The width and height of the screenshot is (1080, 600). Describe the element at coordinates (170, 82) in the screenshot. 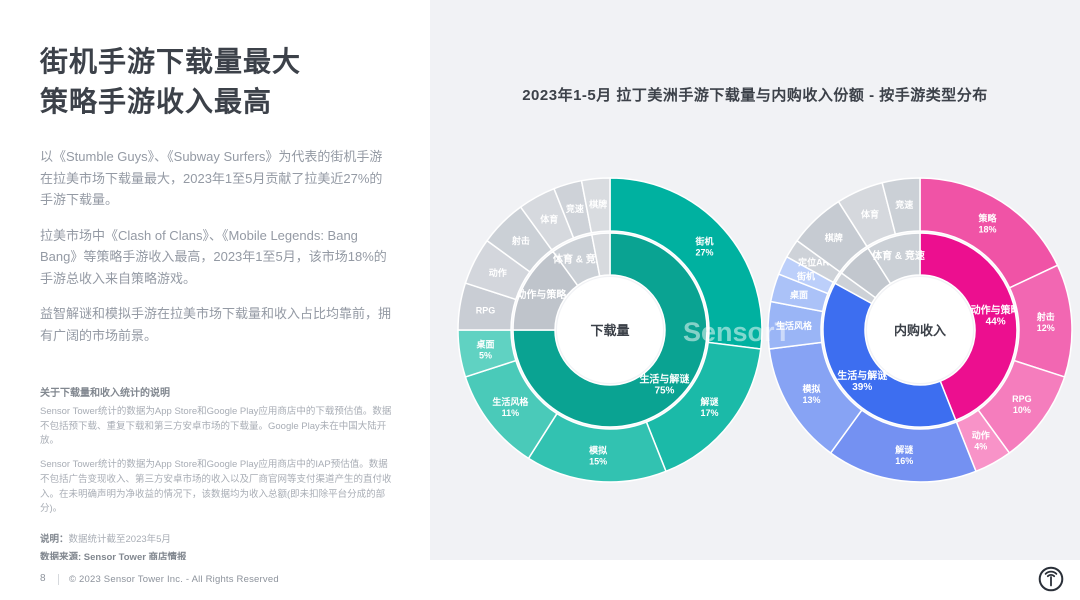

I see `page-title: 街机手游下载量最大 策略手游收入最高` at that location.